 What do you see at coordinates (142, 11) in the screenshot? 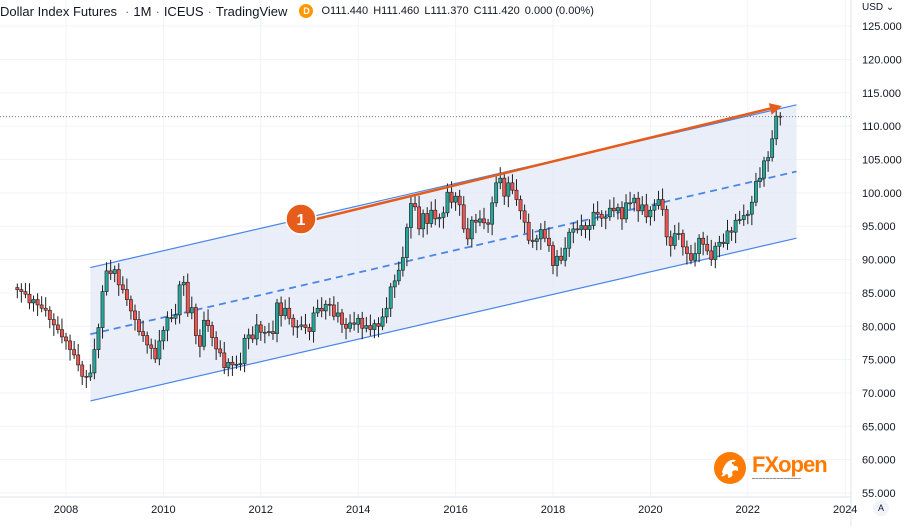
I see `interval-label: 1M` at bounding box center [142, 11].